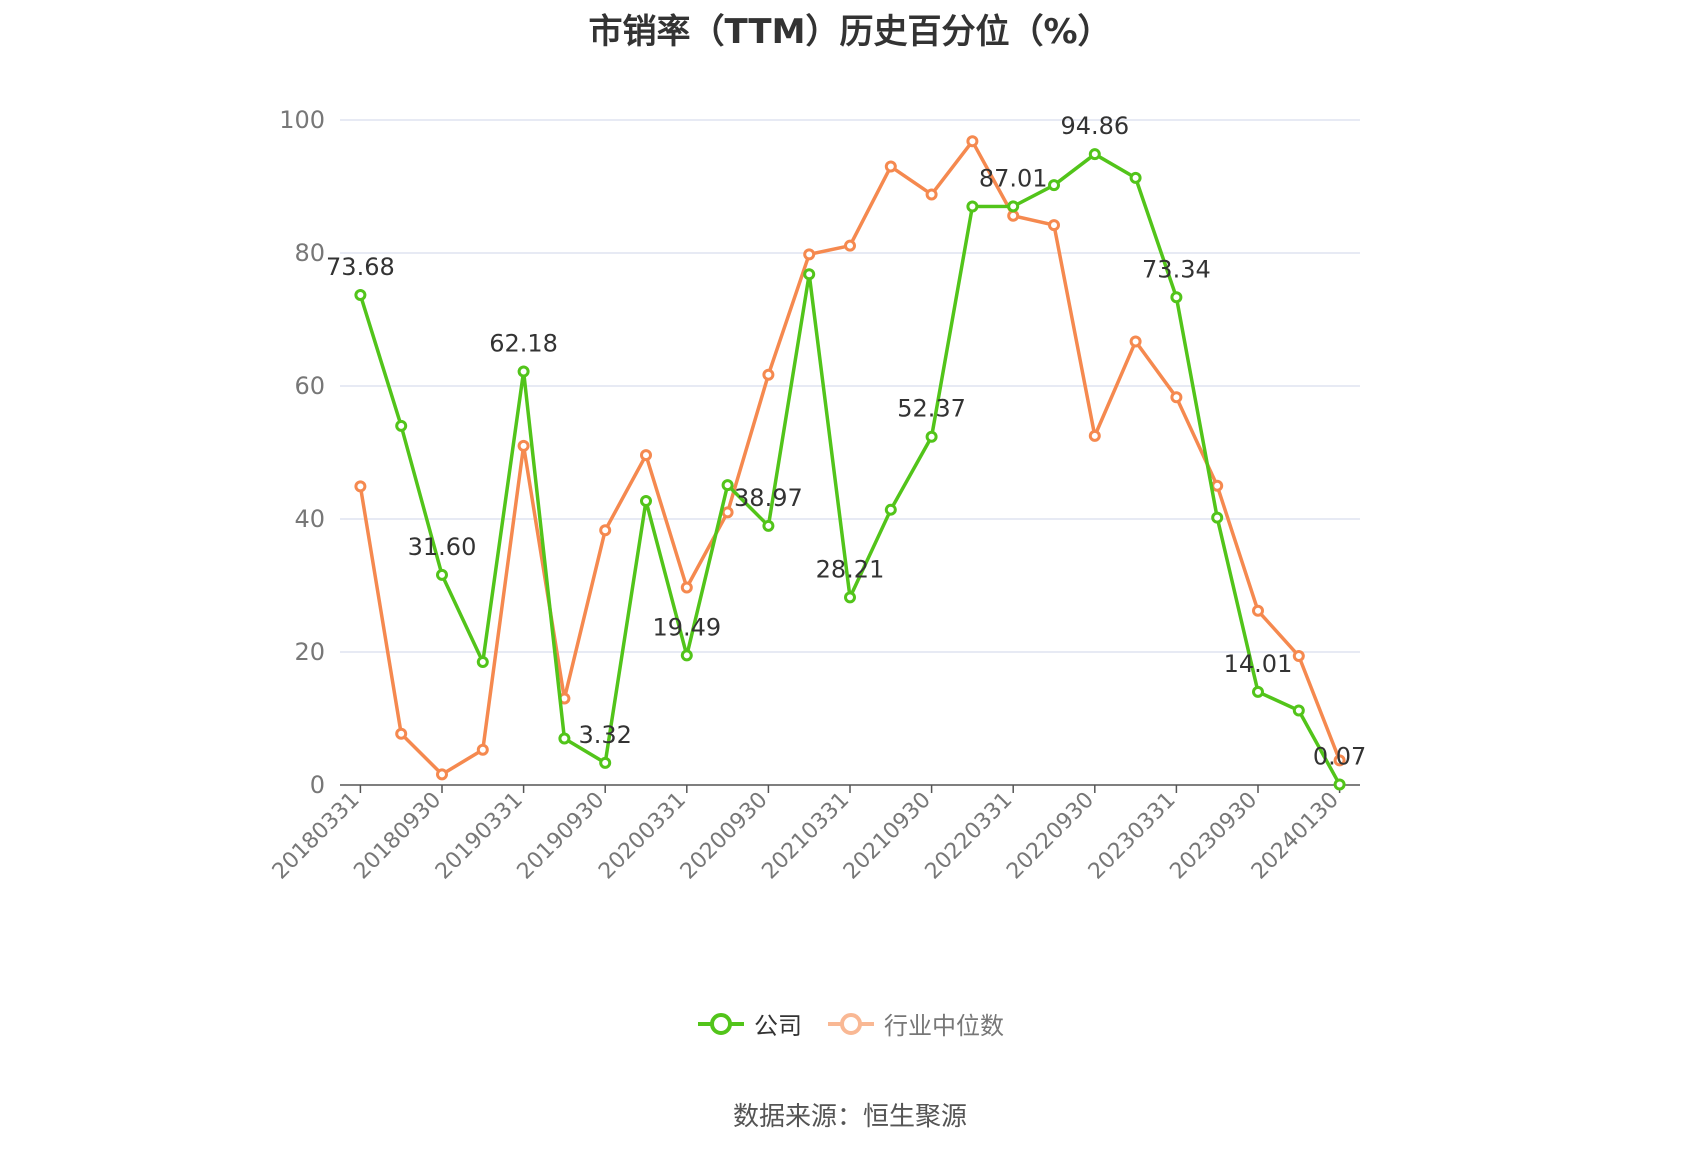 The height and width of the screenshot is (1150, 1700). I want to click on x-tick-label: 20230930, so click(1213, 836).